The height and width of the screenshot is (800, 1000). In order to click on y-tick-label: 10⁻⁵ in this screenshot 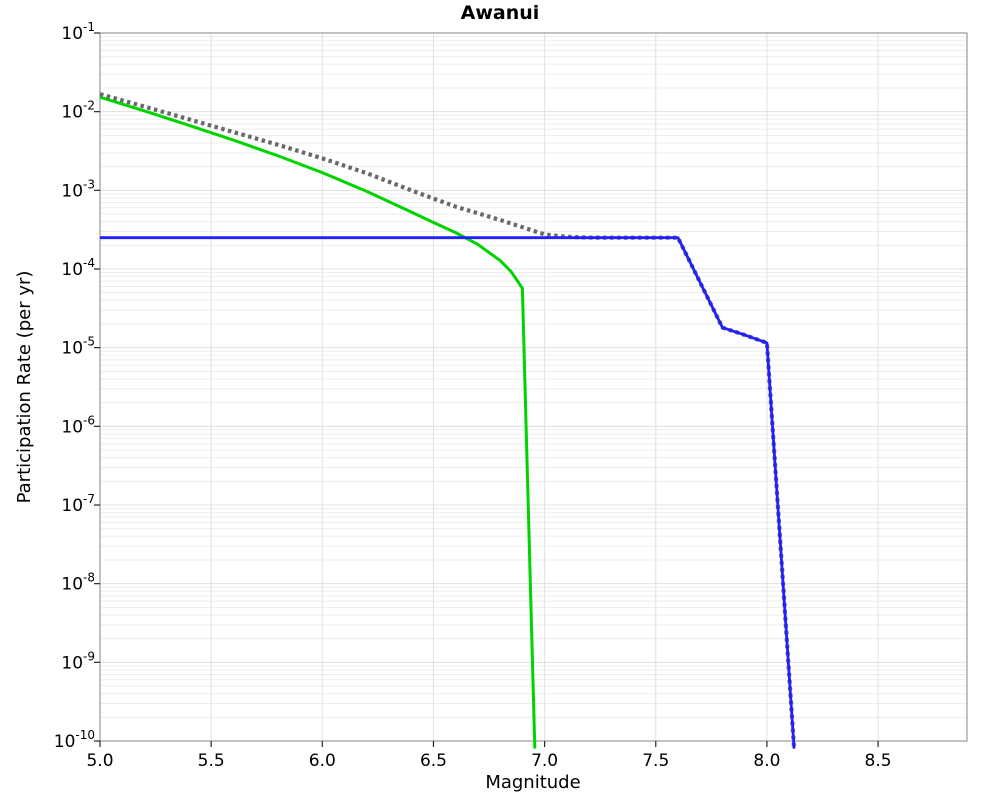, I will do `click(78, 347)`.